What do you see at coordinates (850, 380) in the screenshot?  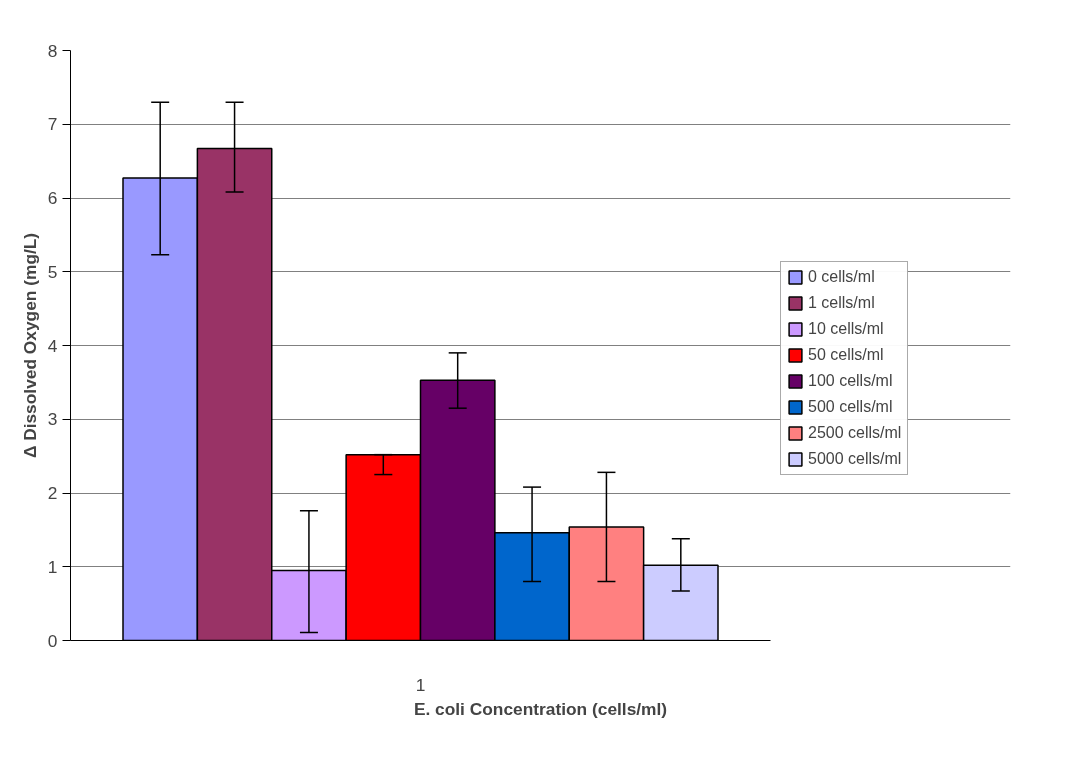 I see `legend-label: 100 cells/ml` at bounding box center [850, 380].